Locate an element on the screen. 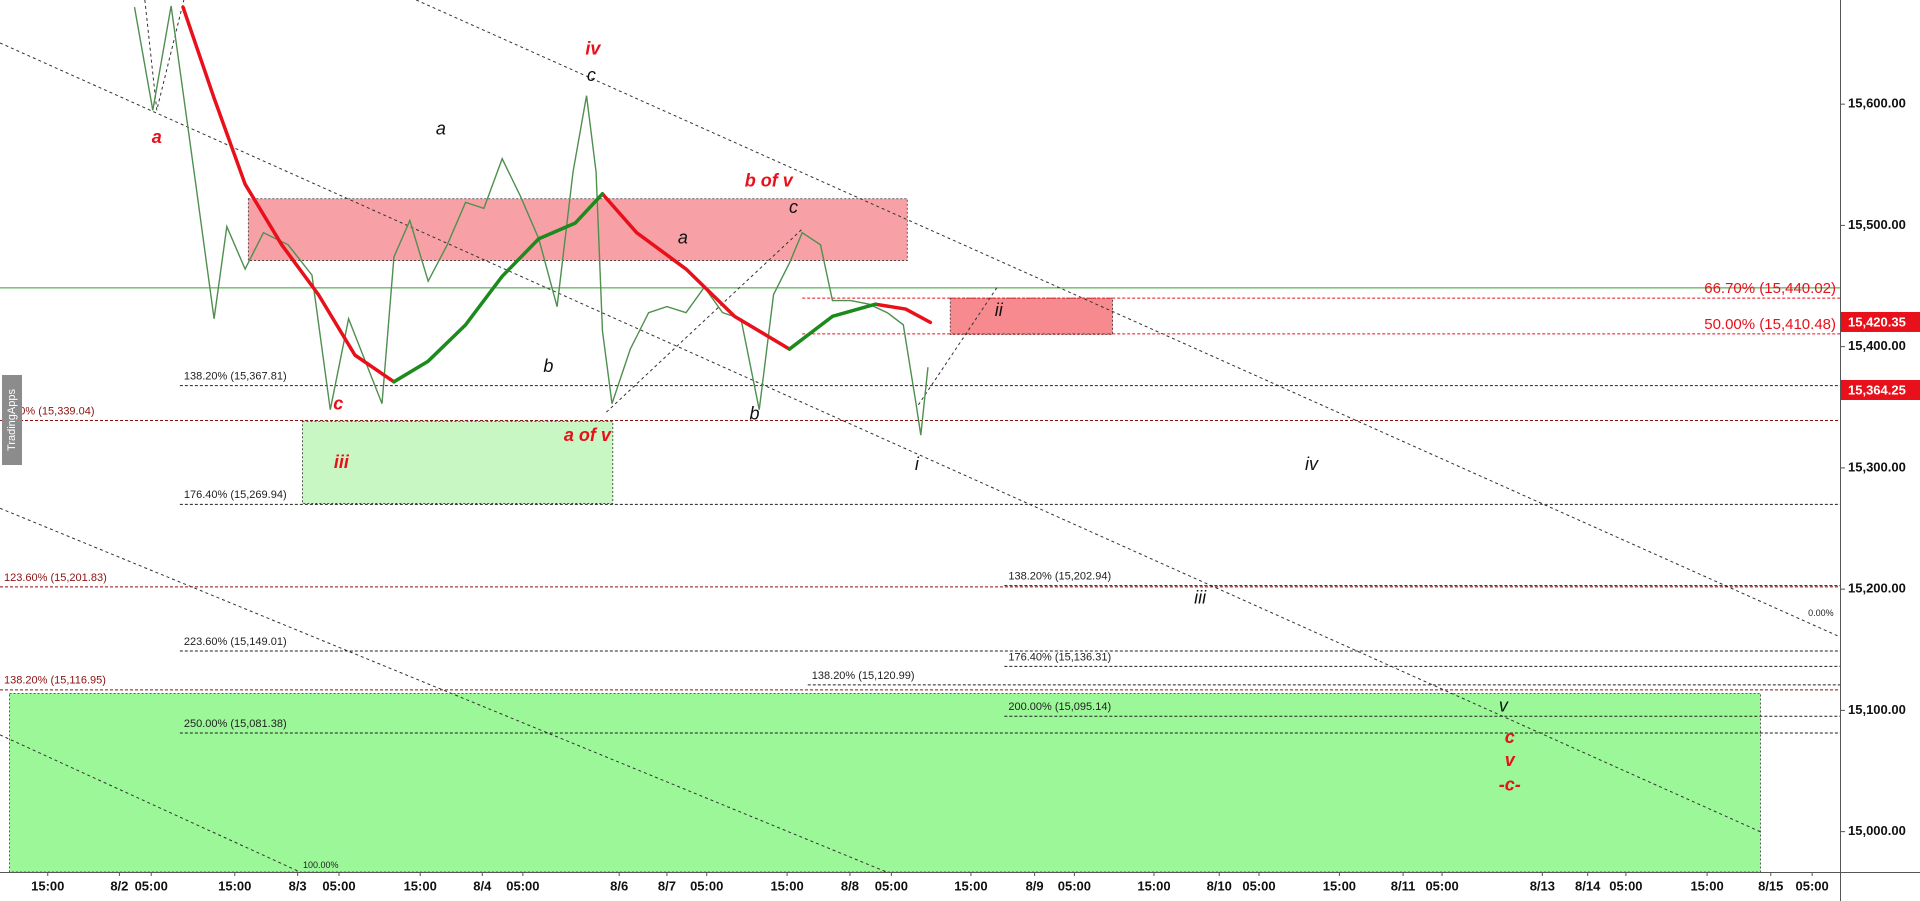 The image size is (1920, 901). fib-label: 250.00% (15,081.38) is located at coordinates (235, 724).